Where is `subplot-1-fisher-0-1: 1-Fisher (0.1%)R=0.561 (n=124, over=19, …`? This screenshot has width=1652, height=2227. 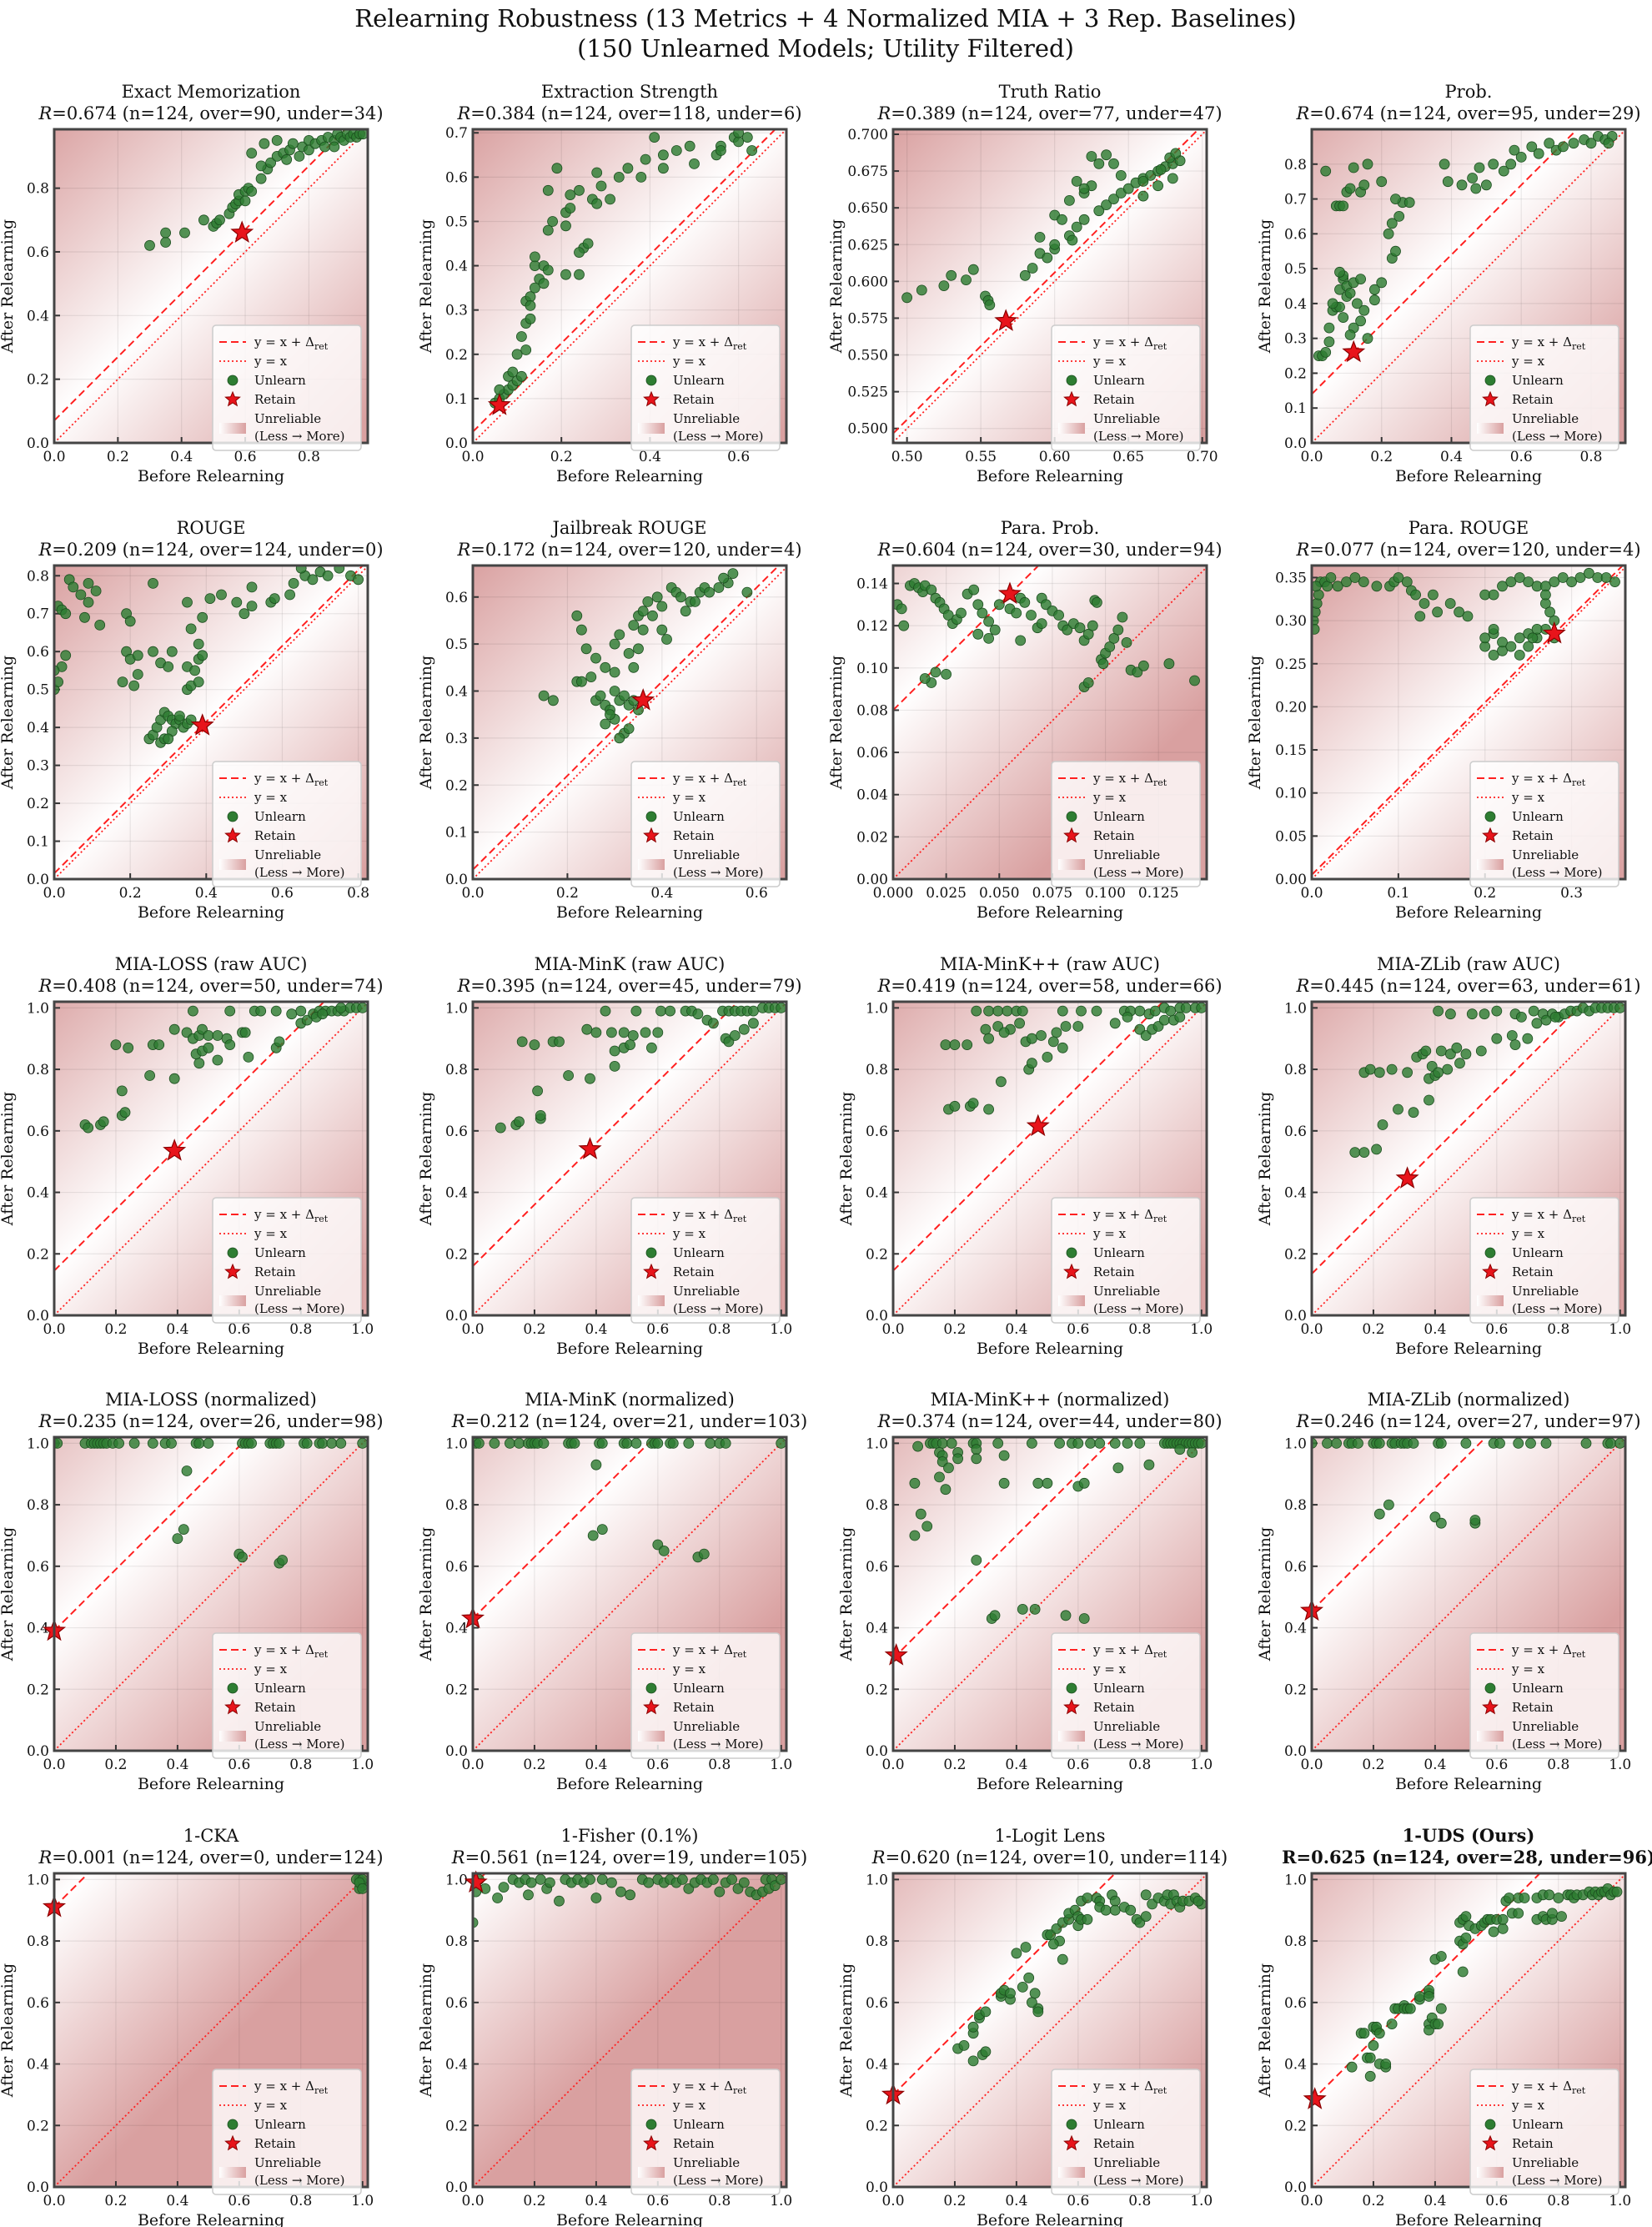
subplot-1-fisher-0-1: 1-Fisher (0.1%)R=0.561 (n=124, over=19, … is located at coordinates (612, 2026).